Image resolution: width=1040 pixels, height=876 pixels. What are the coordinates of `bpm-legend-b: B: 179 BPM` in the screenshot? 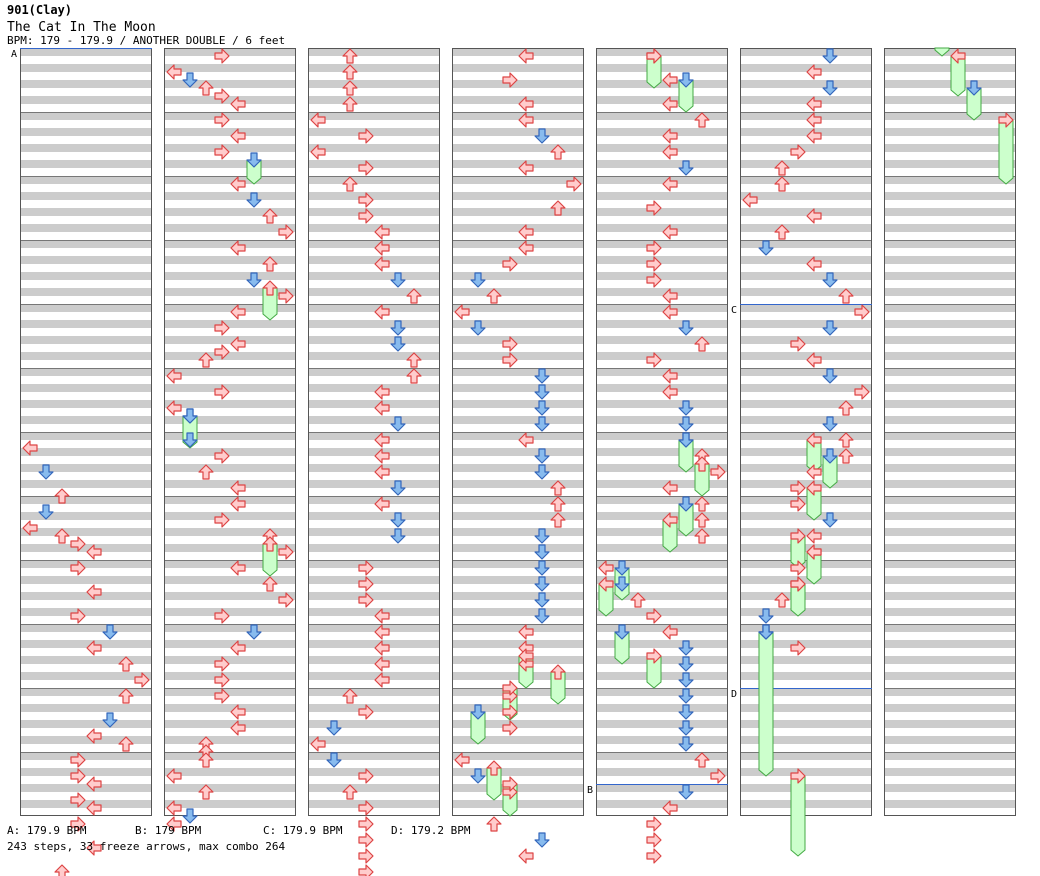 It's located at (168, 830).